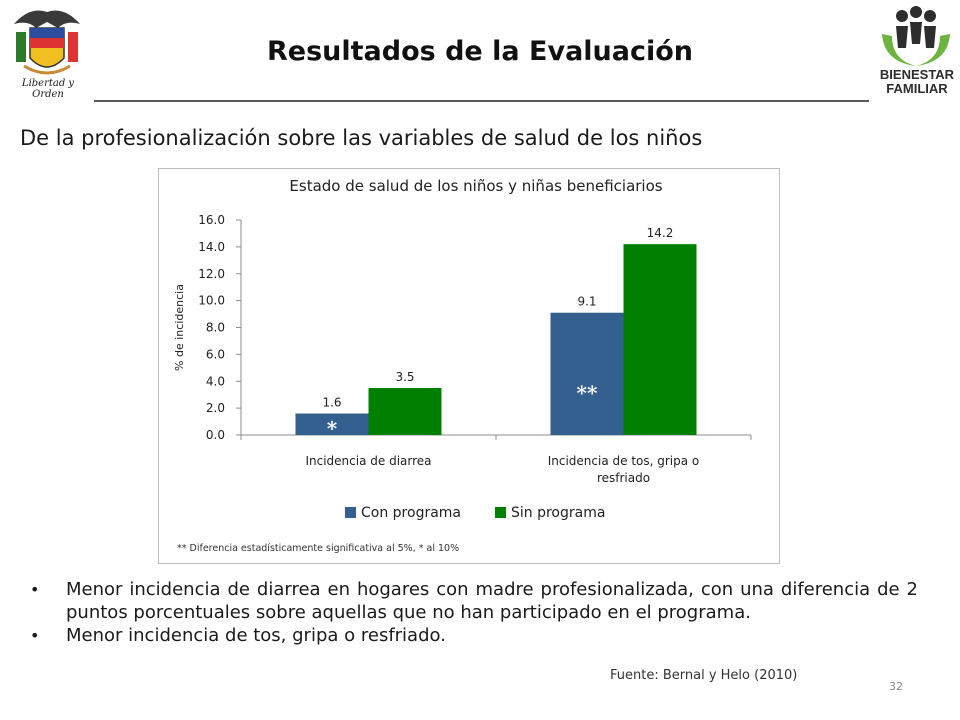 The image size is (960, 720). What do you see at coordinates (624, 461) in the screenshot?
I see `x-category-label: Incidencia de tos, gripa o` at bounding box center [624, 461].